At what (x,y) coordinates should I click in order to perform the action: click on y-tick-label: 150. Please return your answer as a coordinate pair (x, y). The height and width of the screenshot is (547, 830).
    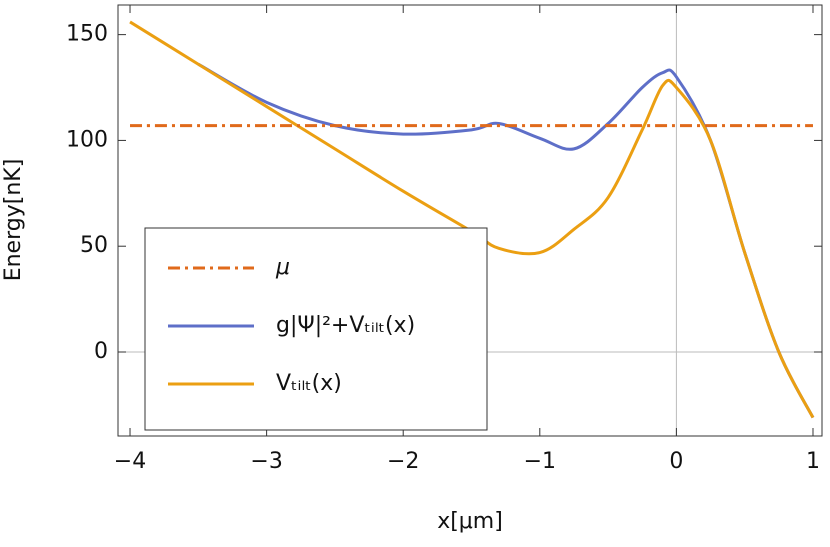
    Looking at the image, I should click on (87, 34).